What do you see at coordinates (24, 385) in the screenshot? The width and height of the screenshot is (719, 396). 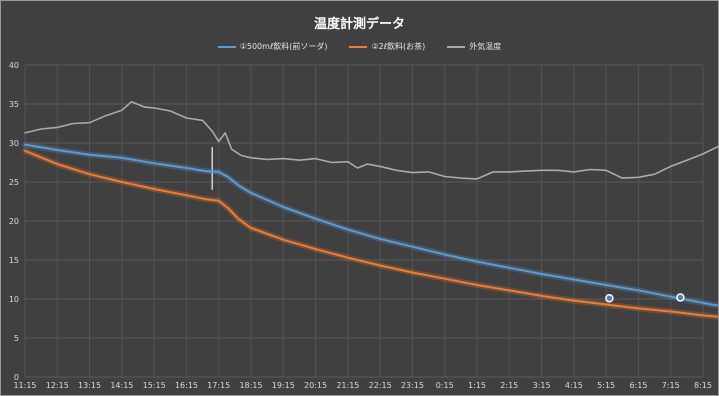 I see `x-tick-label: 11:15` at bounding box center [24, 385].